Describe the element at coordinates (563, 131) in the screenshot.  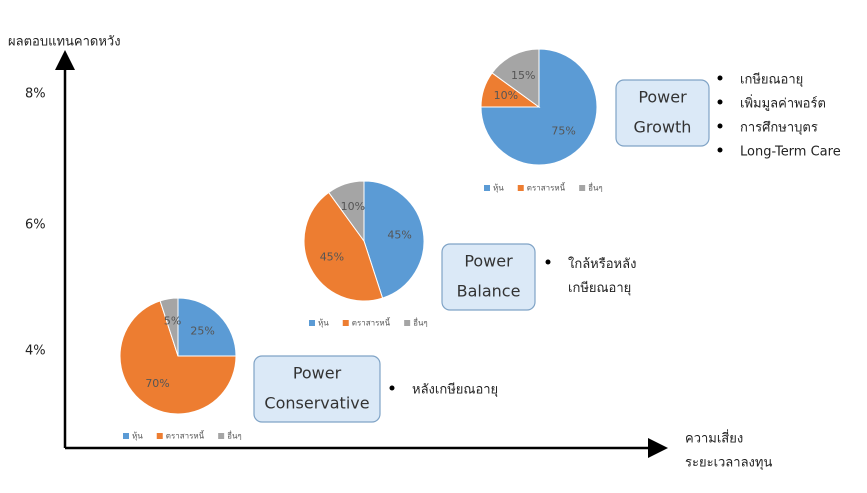
I see `slice-label: 75%` at that location.